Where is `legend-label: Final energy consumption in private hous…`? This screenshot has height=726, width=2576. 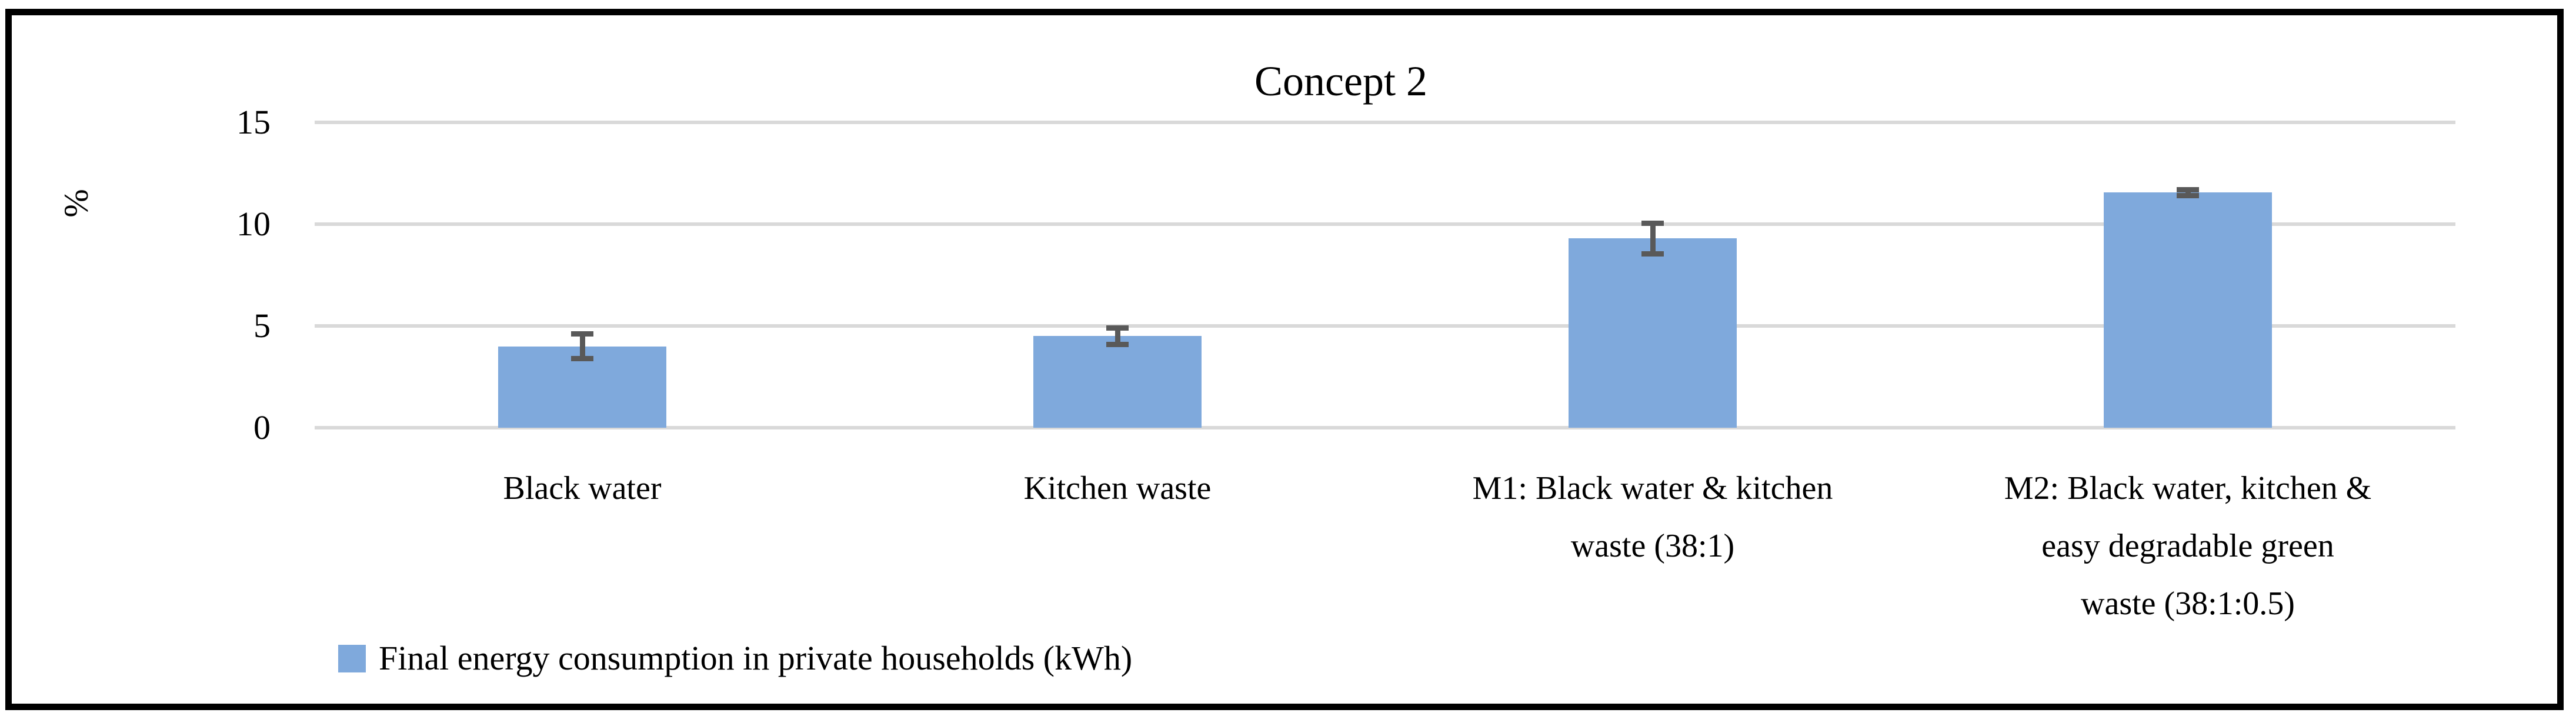 legend-label: Final energy consumption in private hous… is located at coordinates (756, 658).